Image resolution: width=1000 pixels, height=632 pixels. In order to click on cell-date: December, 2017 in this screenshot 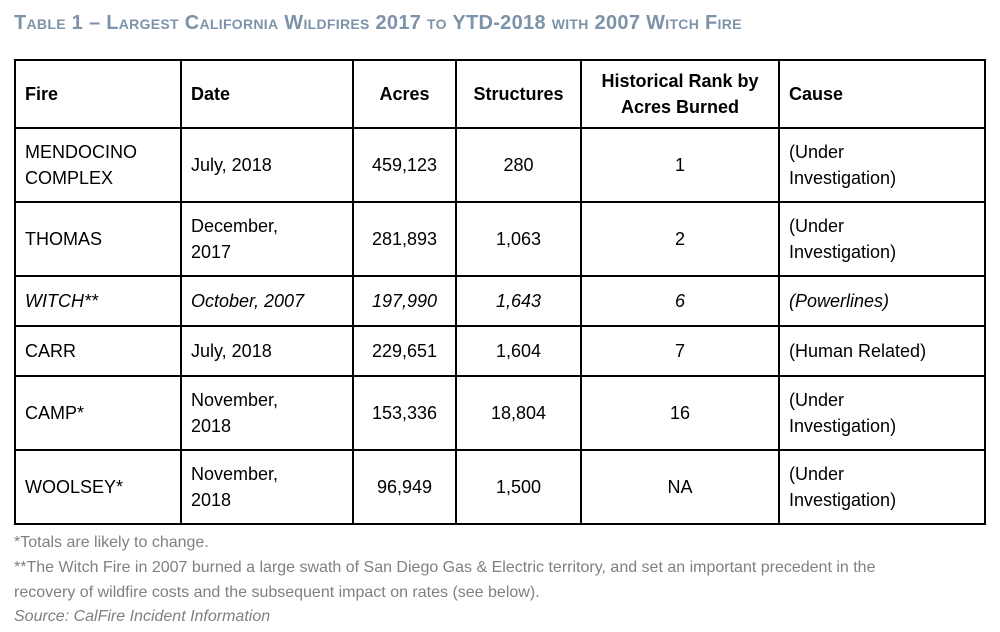, I will do `click(267, 239)`.